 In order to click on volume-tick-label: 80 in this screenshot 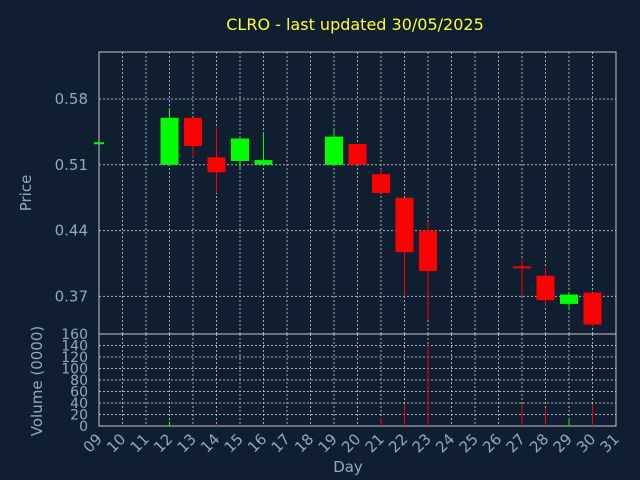, I will do `click(79, 381)`.